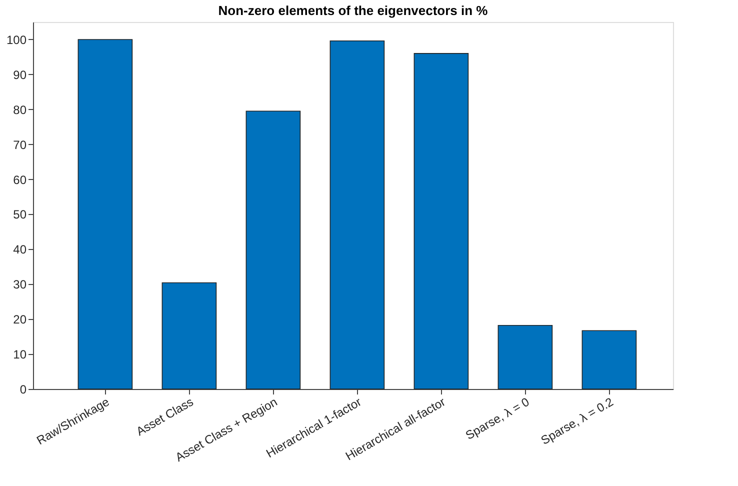  I want to click on y-tick-label: 10, so click(20, 355).